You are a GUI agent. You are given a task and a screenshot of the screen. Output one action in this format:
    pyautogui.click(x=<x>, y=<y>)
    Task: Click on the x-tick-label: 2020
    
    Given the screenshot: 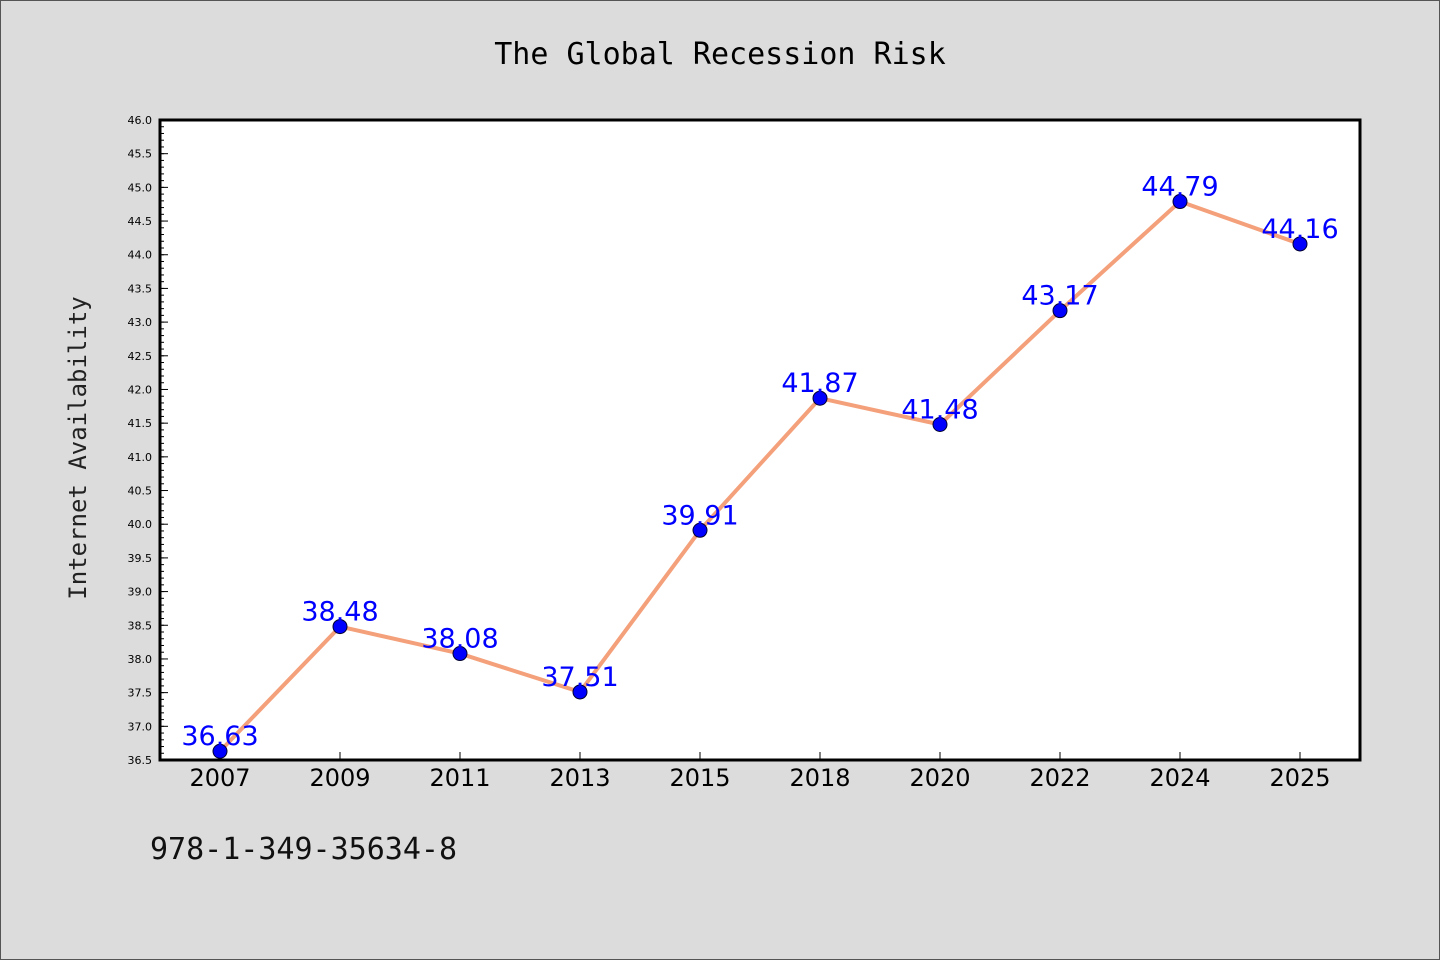 What is the action you would take?
    pyautogui.click(x=939, y=778)
    